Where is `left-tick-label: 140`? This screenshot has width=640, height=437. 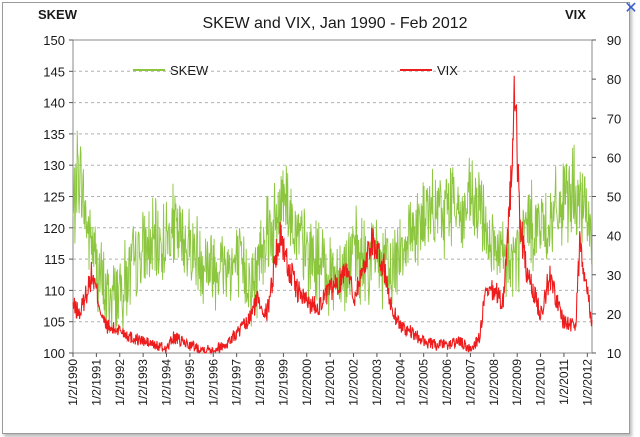
left-tick-label: 140 is located at coordinates (54, 103).